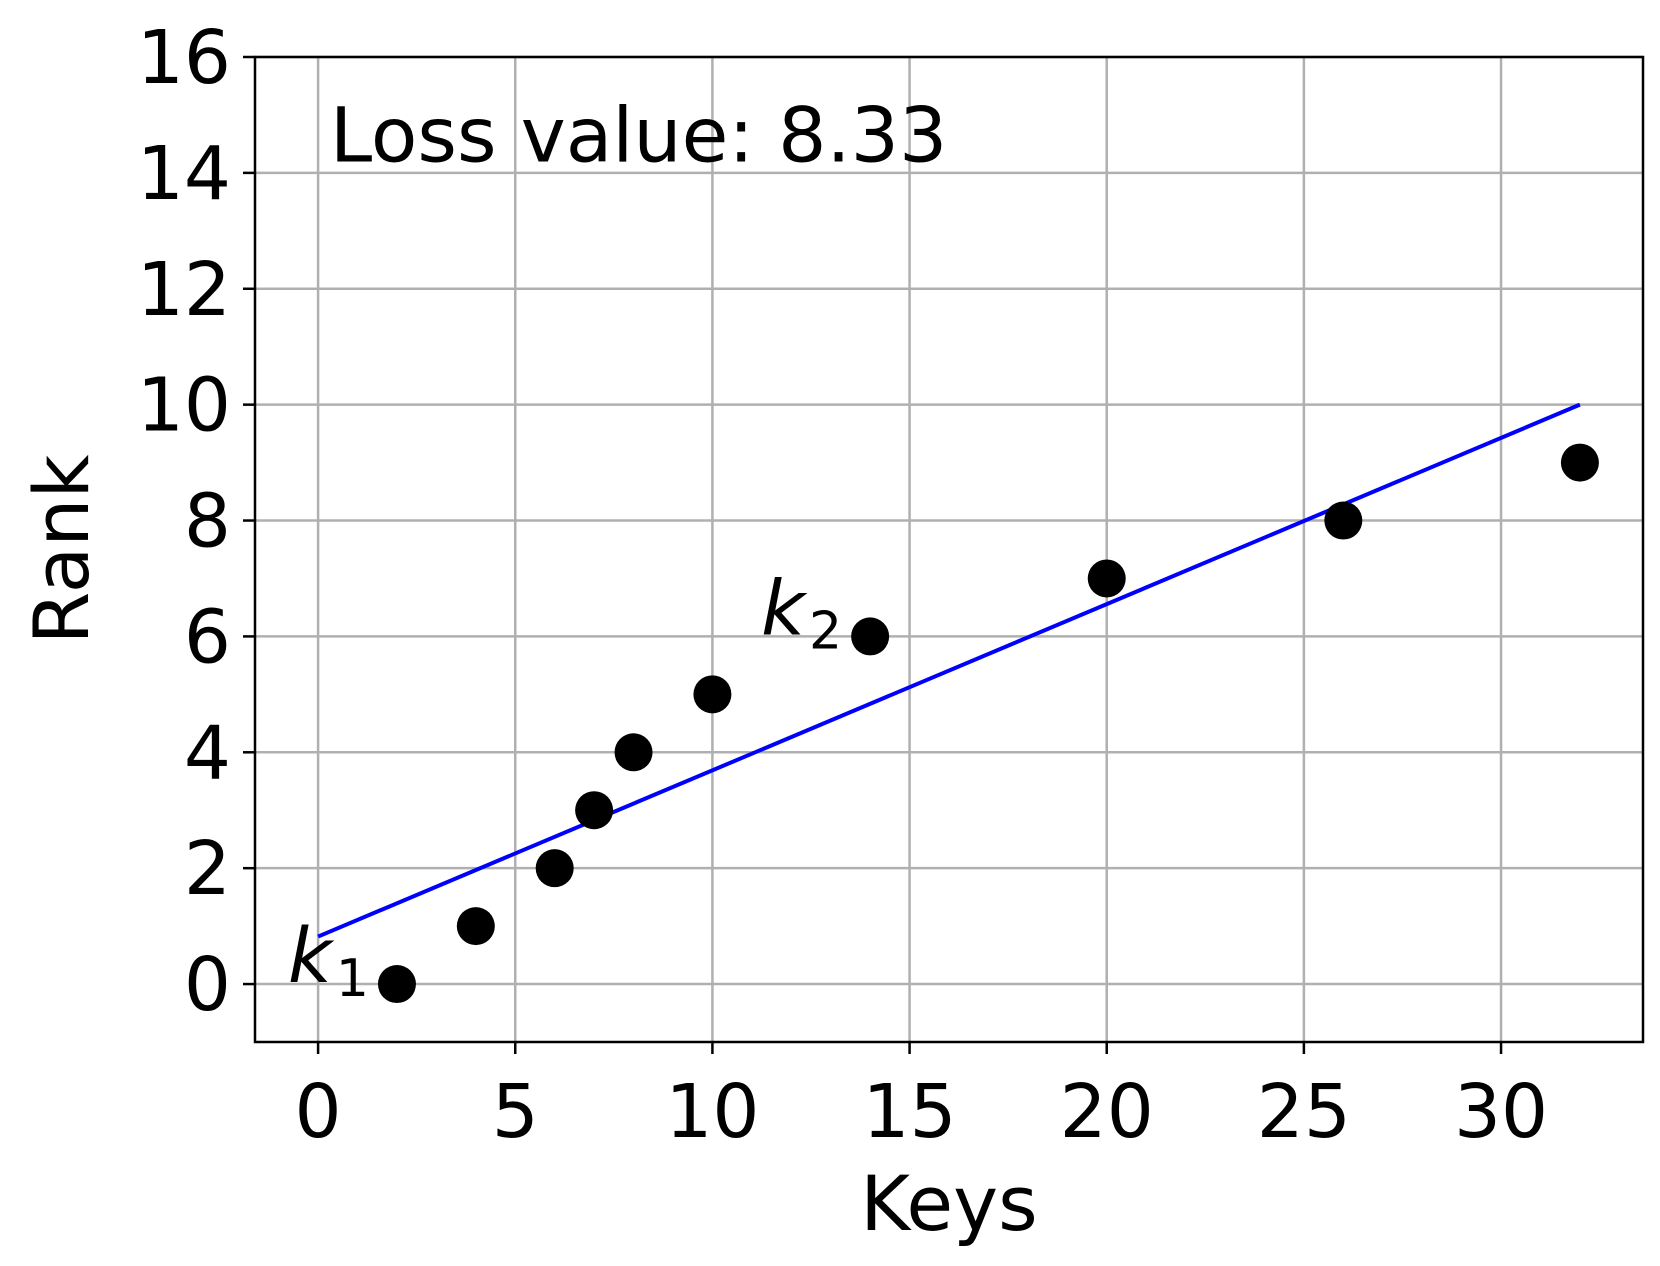  What do you see at coordinates (515, 1112) in the screenshot?
I see `x-tick-label: 5` at bounding box center [515, 1112].